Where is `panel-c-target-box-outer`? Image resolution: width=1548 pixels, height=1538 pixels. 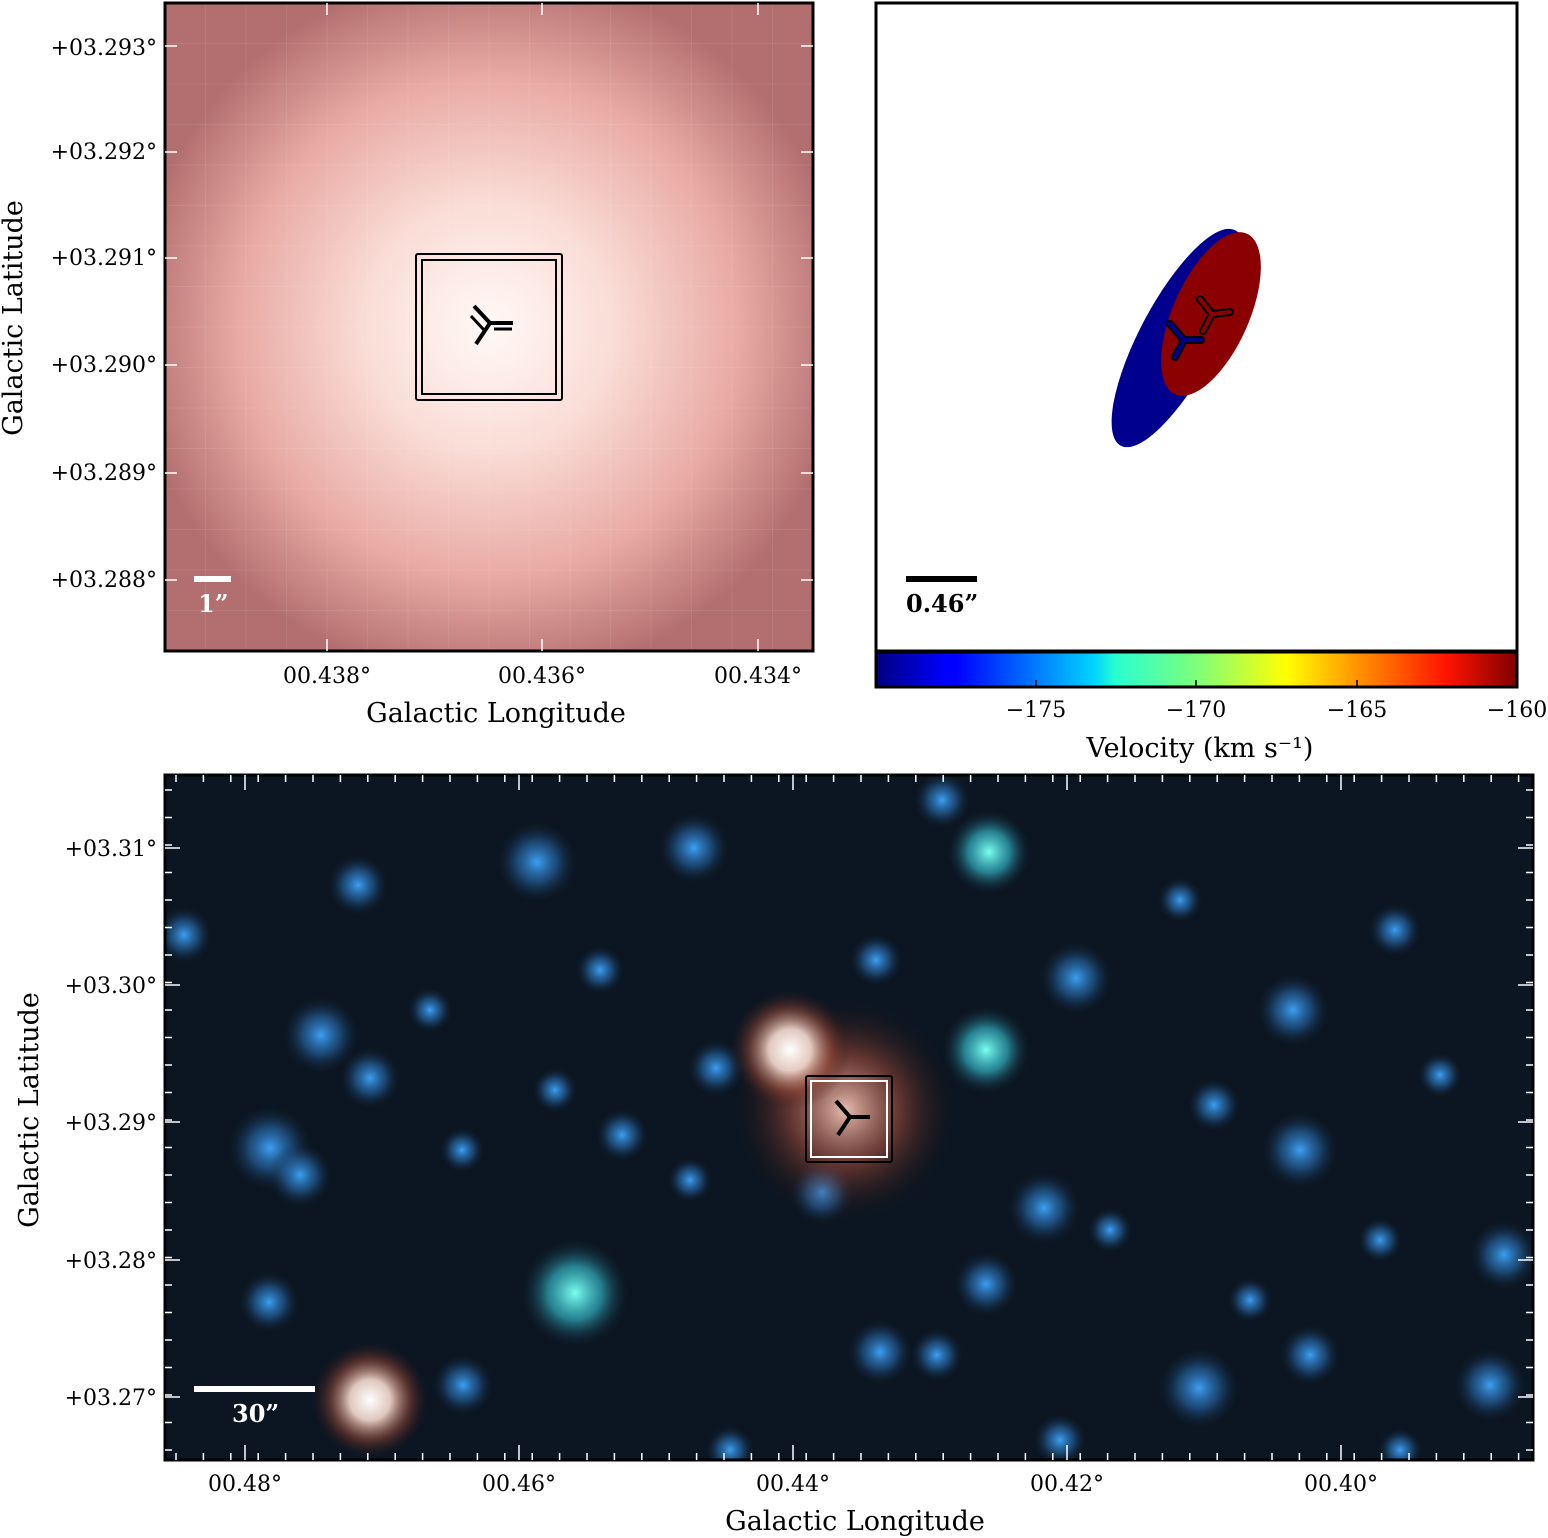
panel-c-target-box-outer is located at coordinates (849, 1119).